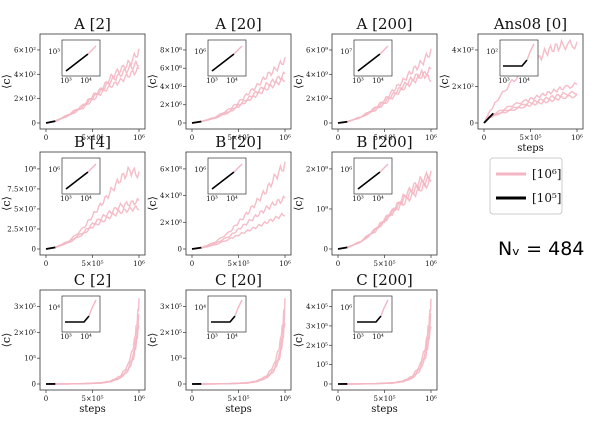 This screenshot has height=429, width=598. What do you see at coordinates (546, 174) in the screenshot?
I see `legend-label-1e6: [10⁶]` at bounding box center [546, 174].